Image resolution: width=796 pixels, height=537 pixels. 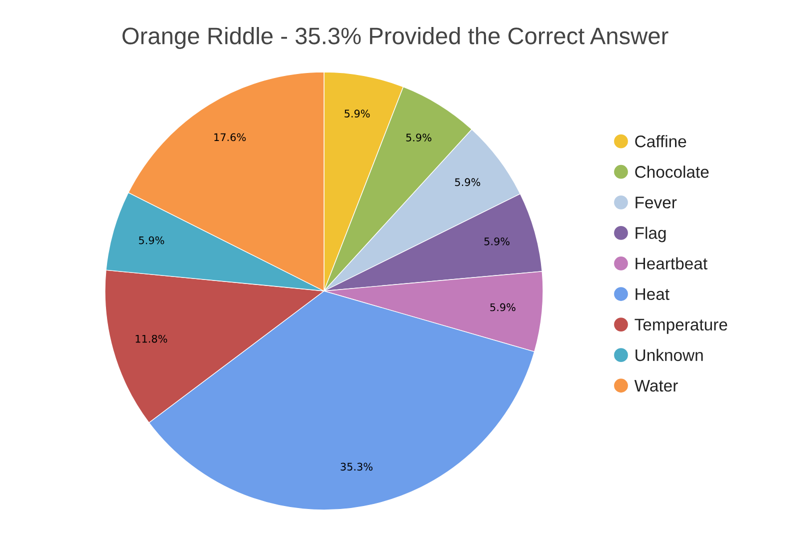 I want to click on legend-label: Heartbeat, so click(x=672, y=263).